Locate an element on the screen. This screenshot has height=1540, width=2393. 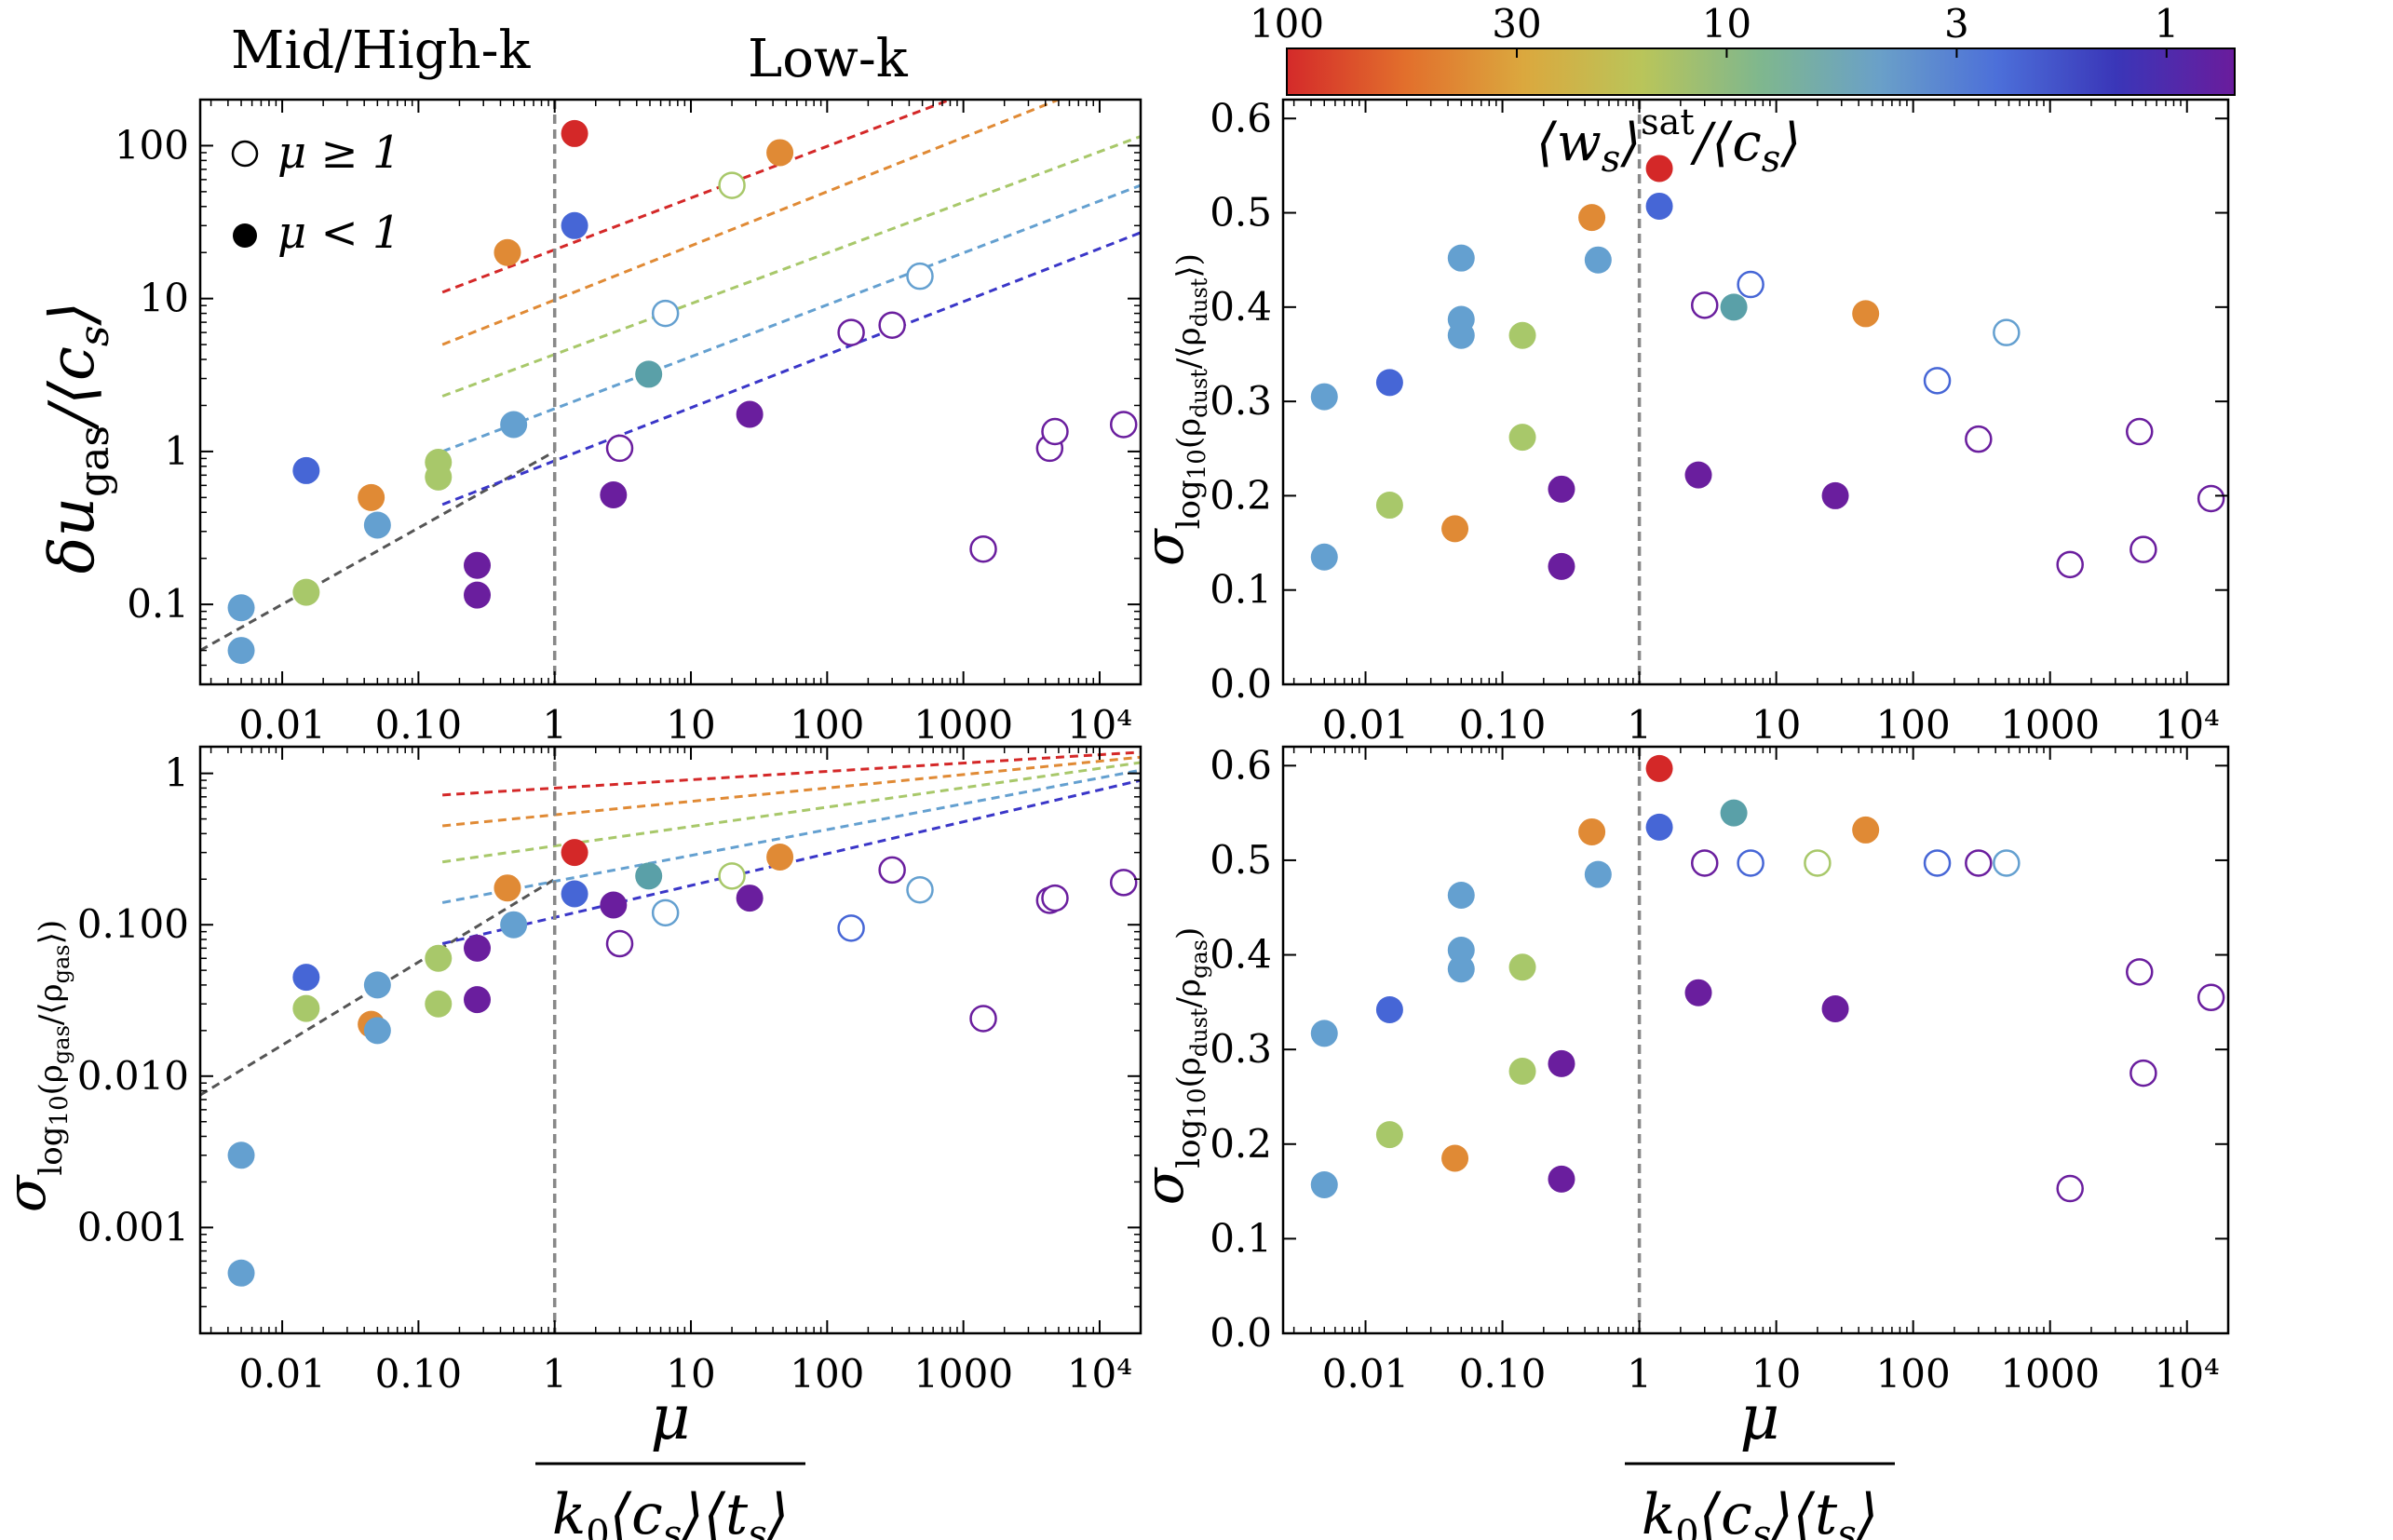
y-tick-label: 10 is located at coordinates (164, 299).